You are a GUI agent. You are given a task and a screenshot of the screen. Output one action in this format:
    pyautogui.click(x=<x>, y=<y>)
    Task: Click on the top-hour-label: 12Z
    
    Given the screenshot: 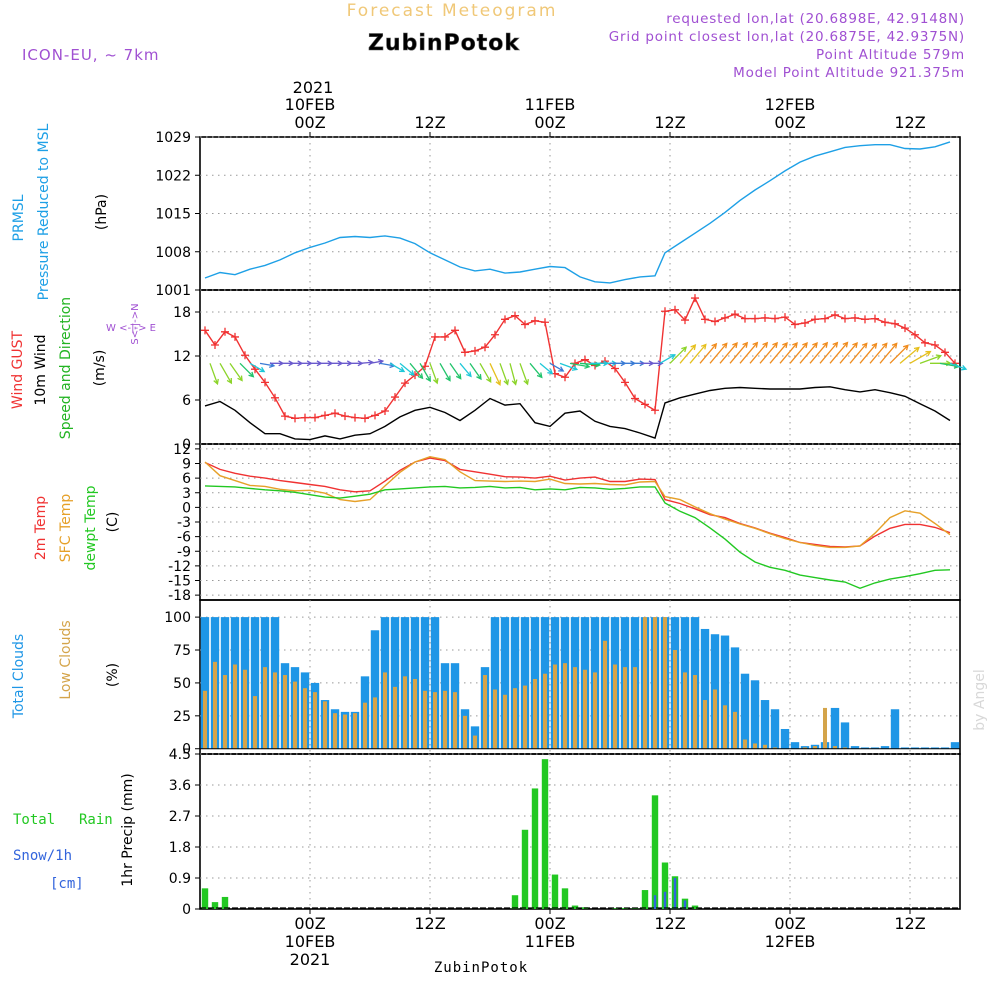 What is the action you would take?
    pyautogui.click(x=669, y=122)
    